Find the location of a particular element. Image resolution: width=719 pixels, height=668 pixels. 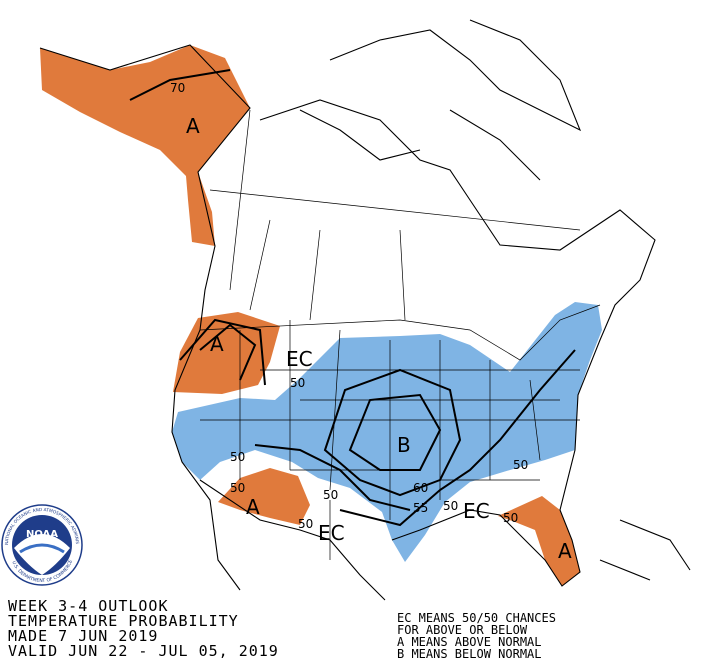

legend-line: MADE 7 JUN 2019 is located at coordinates (83, 636).